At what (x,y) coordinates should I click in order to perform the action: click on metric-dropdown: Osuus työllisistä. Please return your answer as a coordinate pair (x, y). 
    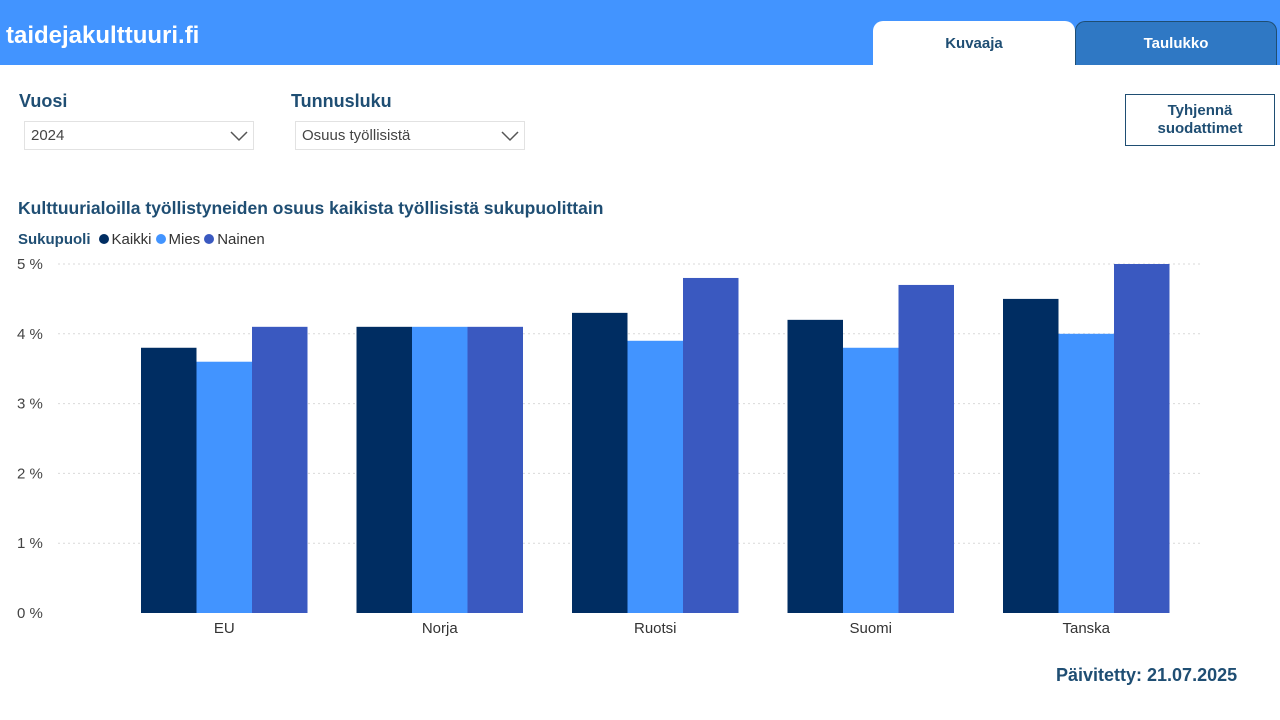
    Looking at the image, I should click on (410, 135).